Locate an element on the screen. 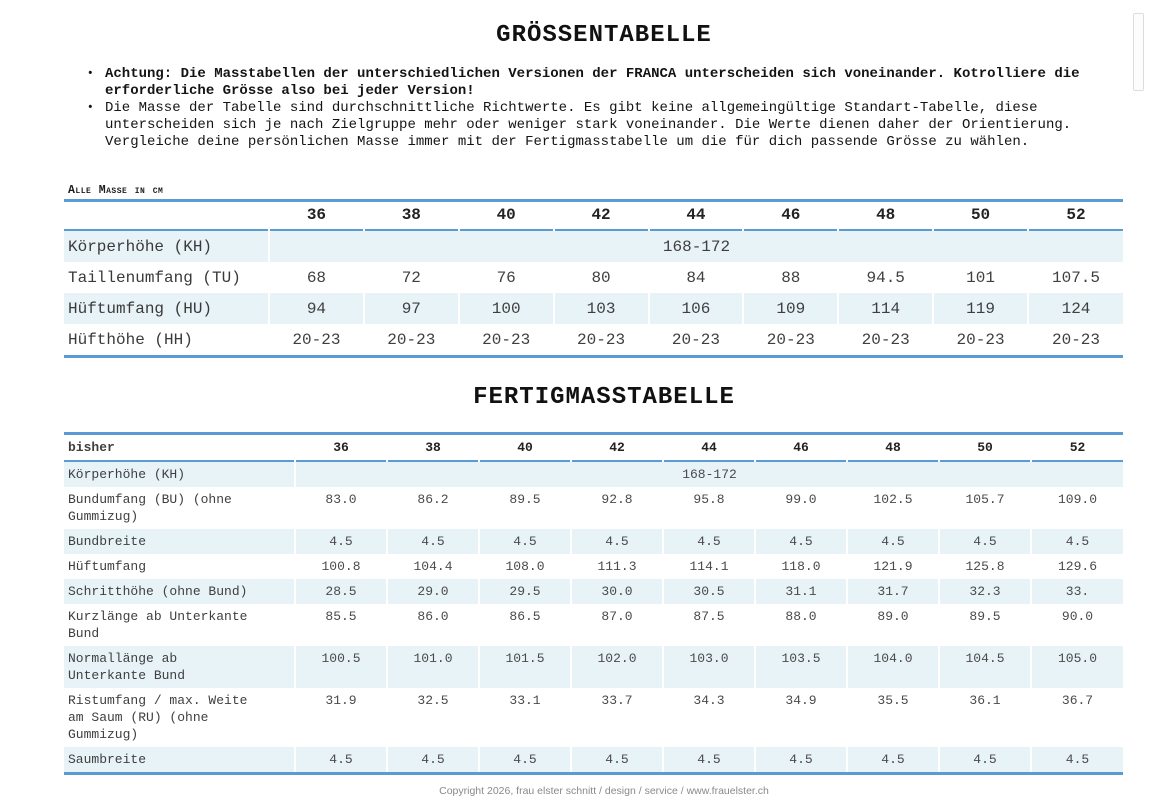  row-label-cell: Hüftumfang (HU) is located at coordinates (166, 308).